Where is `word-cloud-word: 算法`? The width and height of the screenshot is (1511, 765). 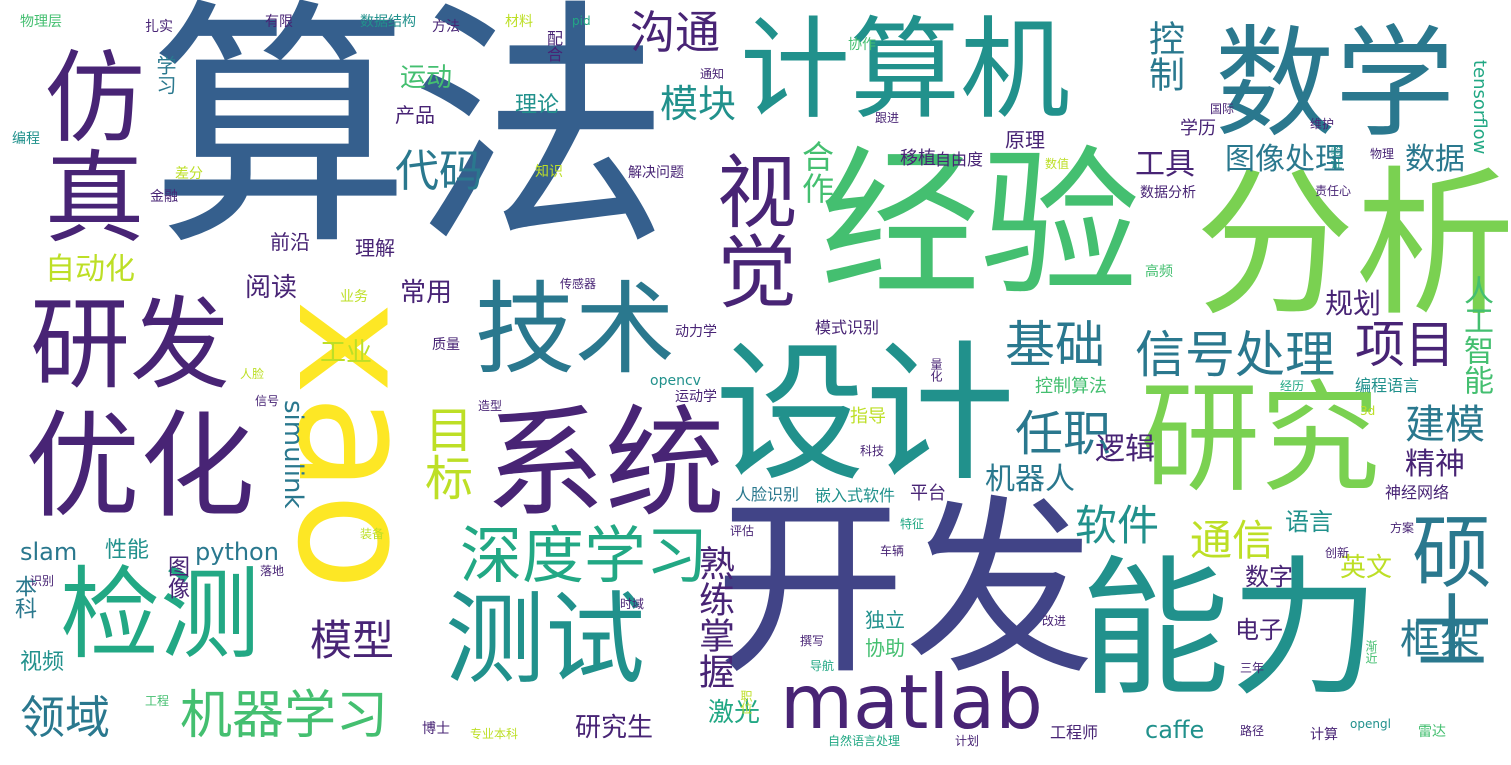 word-cloud-word: 算法 is located at coordinates (410, 140).